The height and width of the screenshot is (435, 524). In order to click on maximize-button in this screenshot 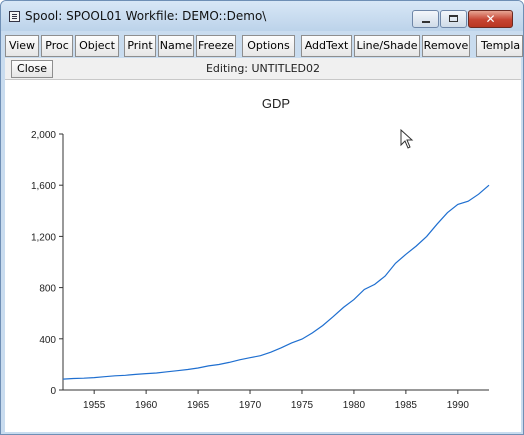, I will do `click(453, 19)`.